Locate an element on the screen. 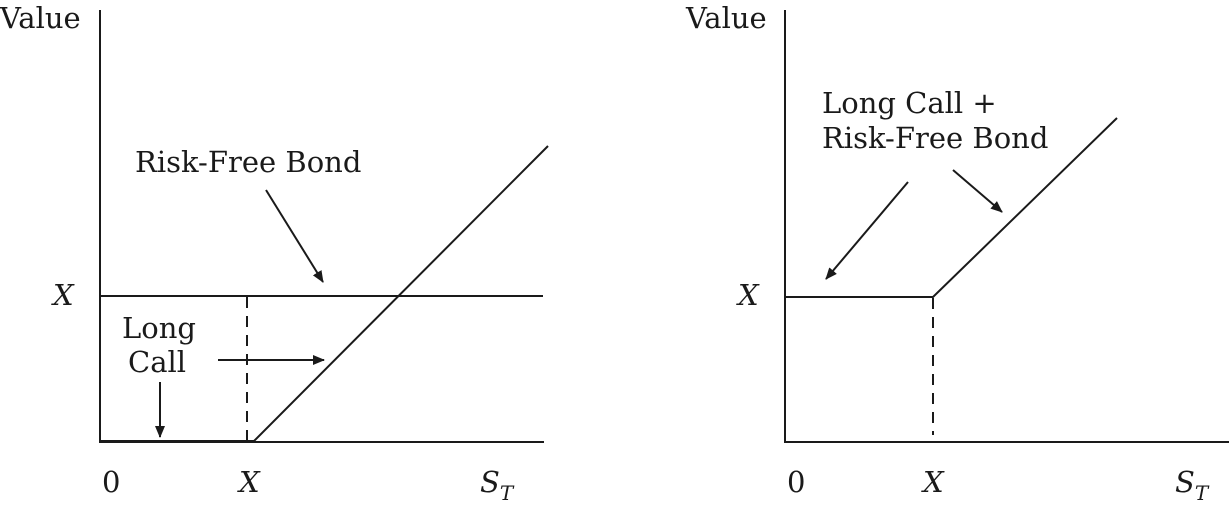  combo-label-line2: Risk-Free Bond is located at coordinates (935, 138).